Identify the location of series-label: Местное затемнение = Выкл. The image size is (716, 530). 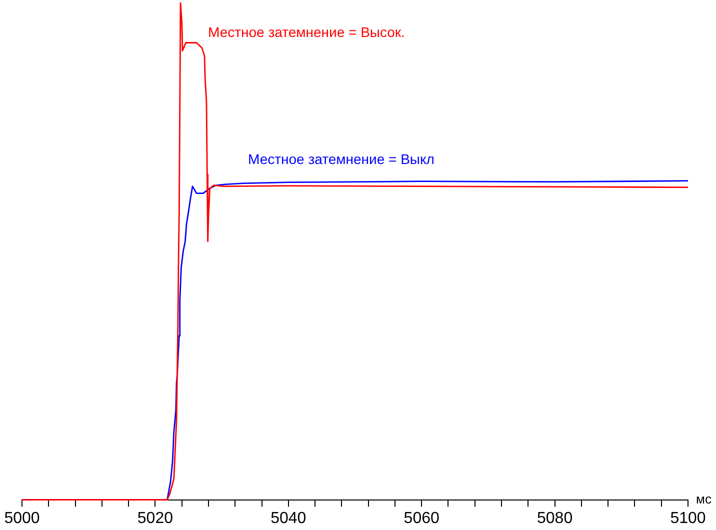
(341, 158).